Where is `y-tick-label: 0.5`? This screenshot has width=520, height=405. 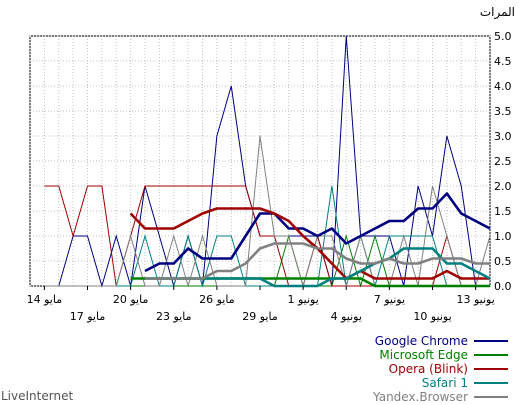
y-tick-label: 0.5 is located at coordinates (503, 261).